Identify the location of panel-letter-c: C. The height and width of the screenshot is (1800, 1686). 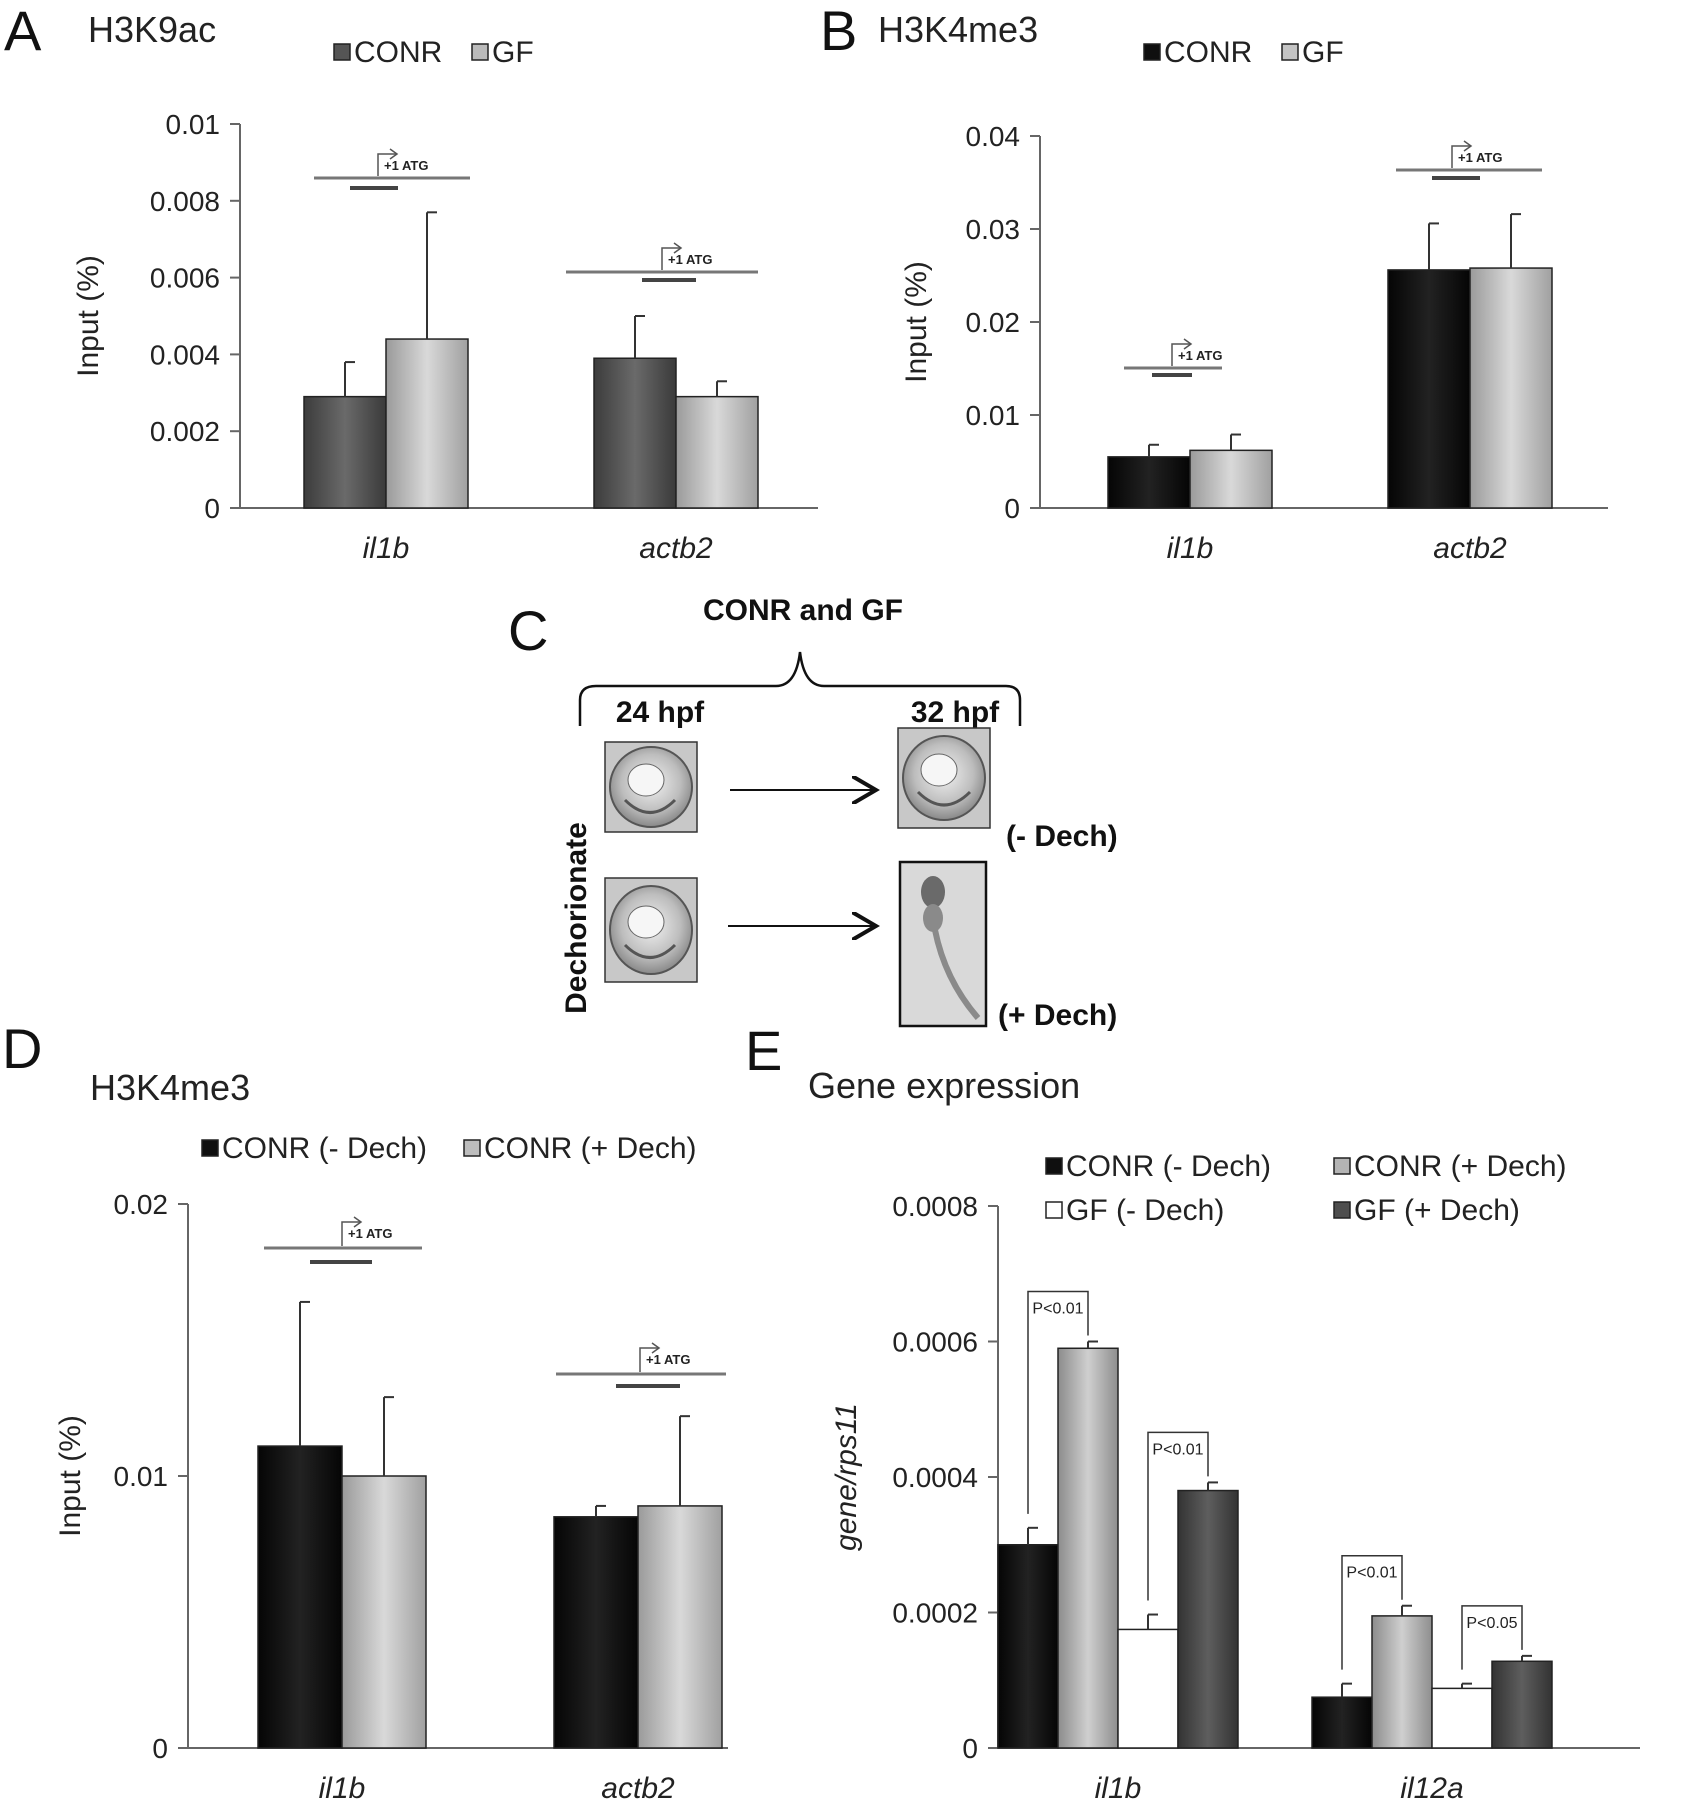
(528, 630).